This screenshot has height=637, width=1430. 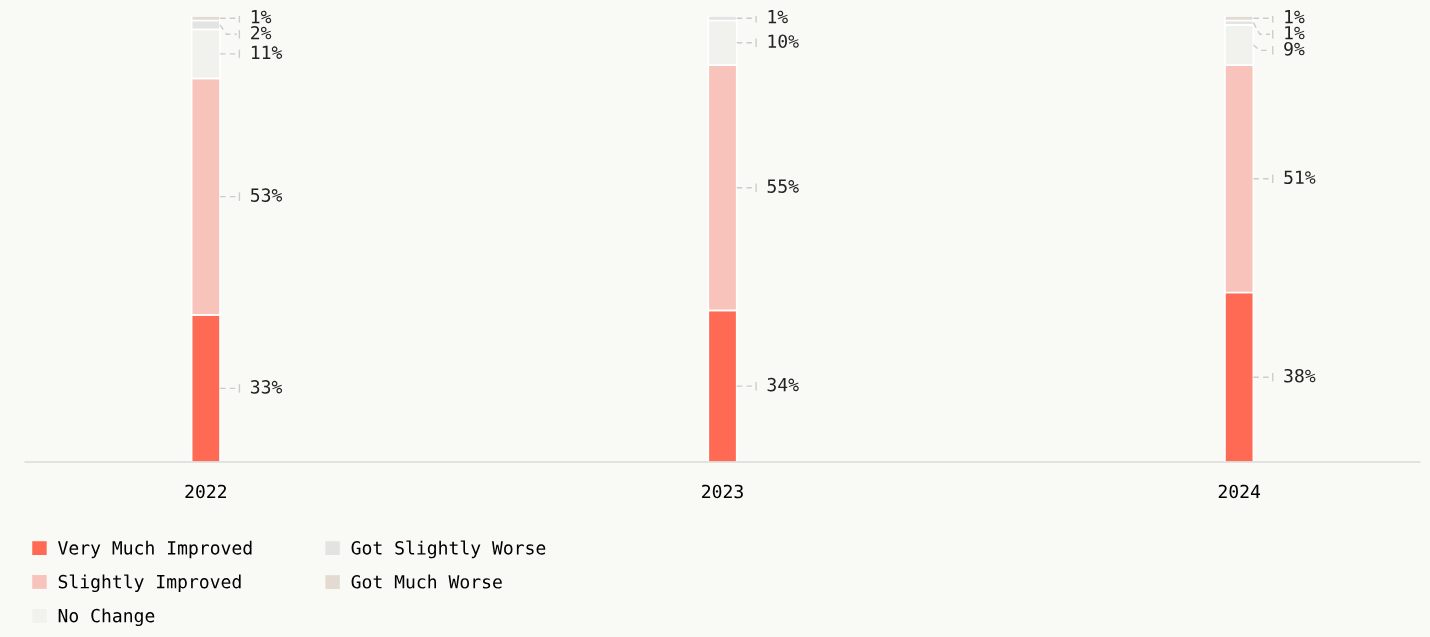 What do you see at coordinates (106, 617) in the screenshot?
I see `legend-label: No Change` at bounding box center [106, 617].